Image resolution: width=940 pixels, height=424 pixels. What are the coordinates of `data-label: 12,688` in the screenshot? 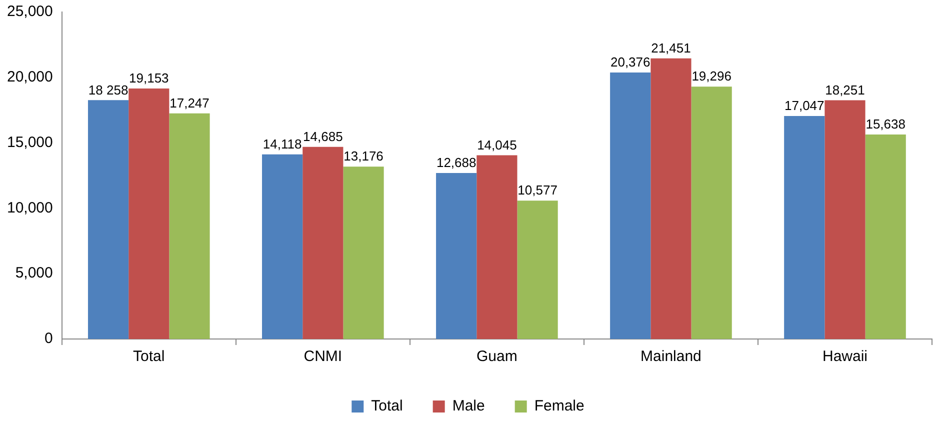 It's located at (456, 162).